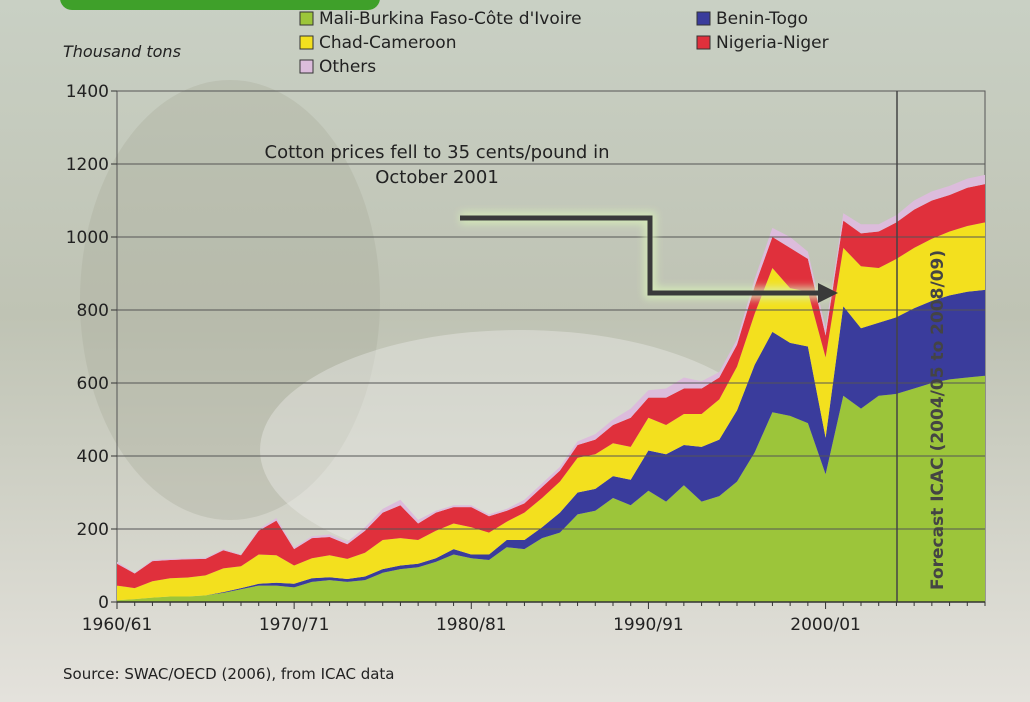  What do you see at coordinates (762, 19) in the screenshot?
I see `legend-label: Benin-Togo` at bounding box center [762, 19].